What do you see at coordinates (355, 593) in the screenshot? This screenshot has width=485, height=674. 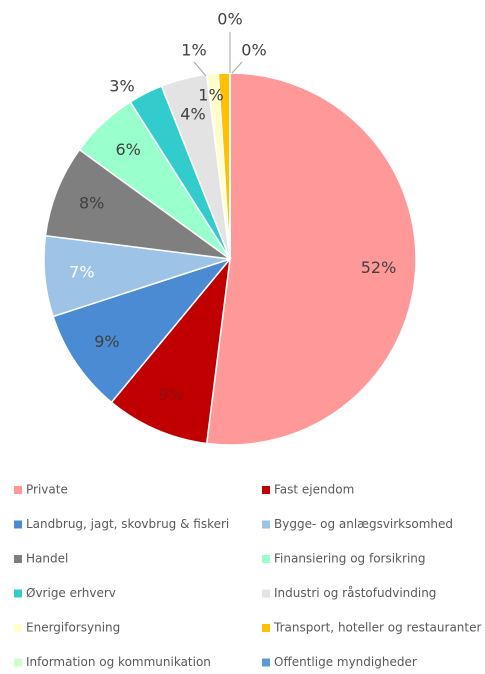 I see `legend-label: Industri og råstofudvinding` at bounding box center [355, 593].